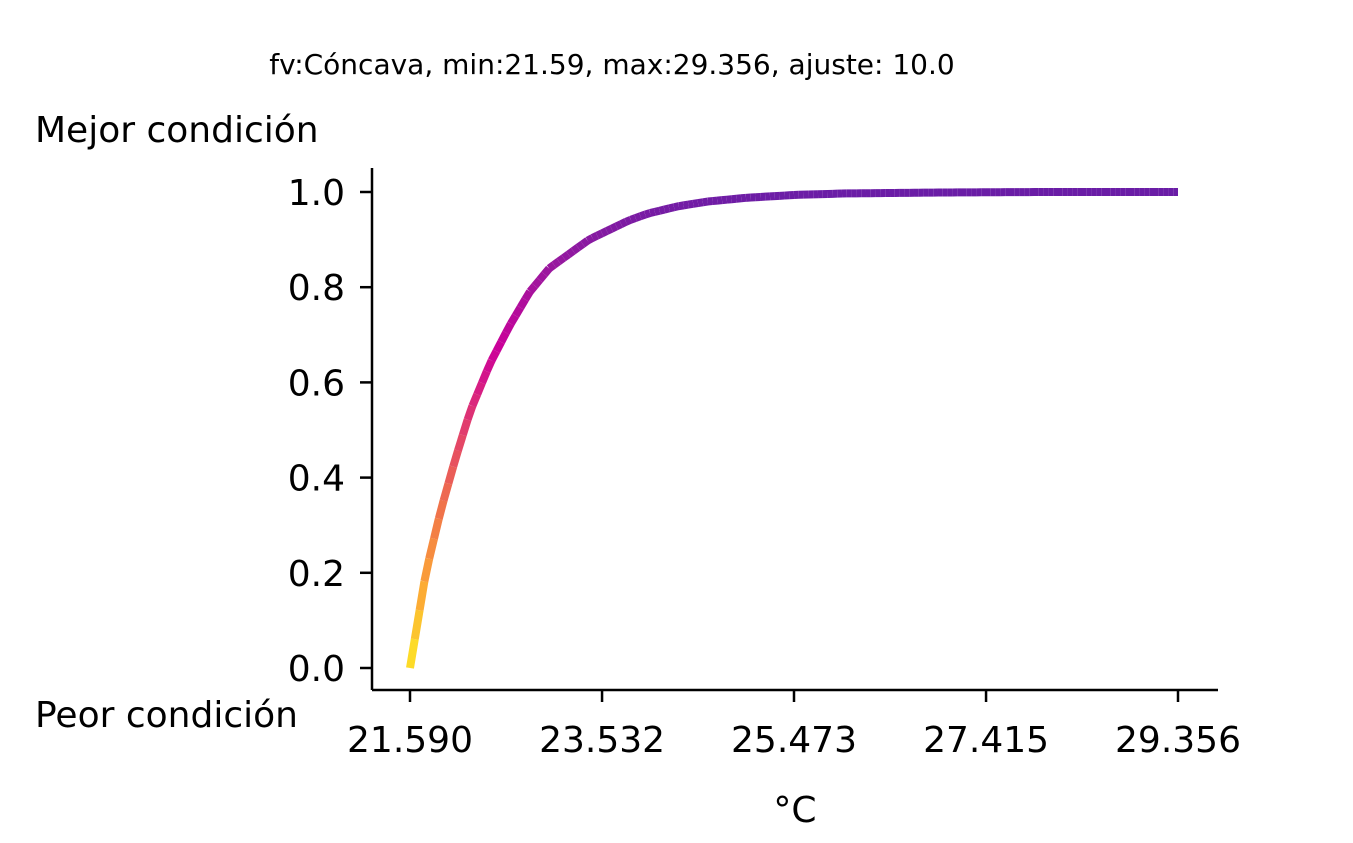 The height and width of the screenshot is (843, 1353). What do you see at coordinates (316, 574) in the screenshot?
I see `y-tick-label: 0.2` at bounding box center [316, 574].